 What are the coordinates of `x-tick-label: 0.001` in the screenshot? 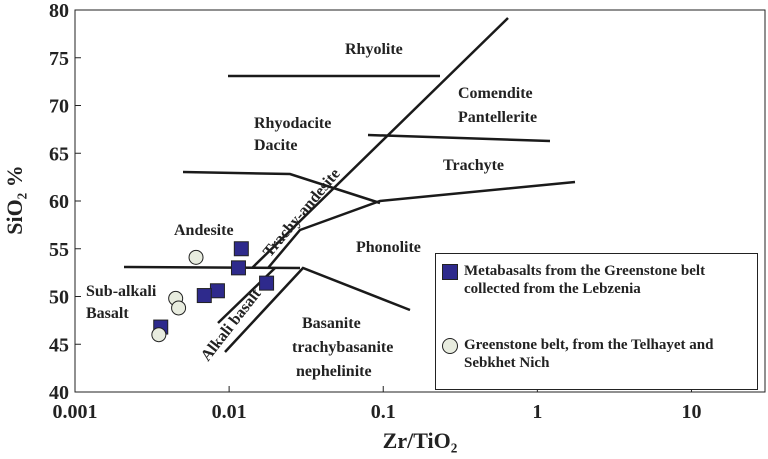 It's located at (75, 412).